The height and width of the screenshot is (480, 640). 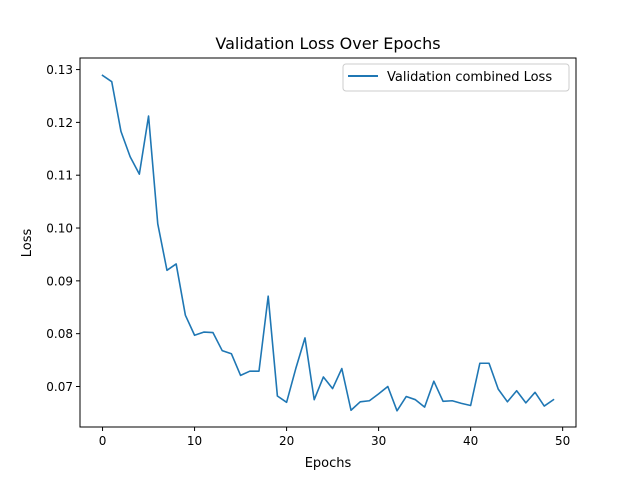 What do you see at coordinates (59, 229) in the screenshot?
I see `y-tick-label: 0.10` at bounding box center [59, 229].